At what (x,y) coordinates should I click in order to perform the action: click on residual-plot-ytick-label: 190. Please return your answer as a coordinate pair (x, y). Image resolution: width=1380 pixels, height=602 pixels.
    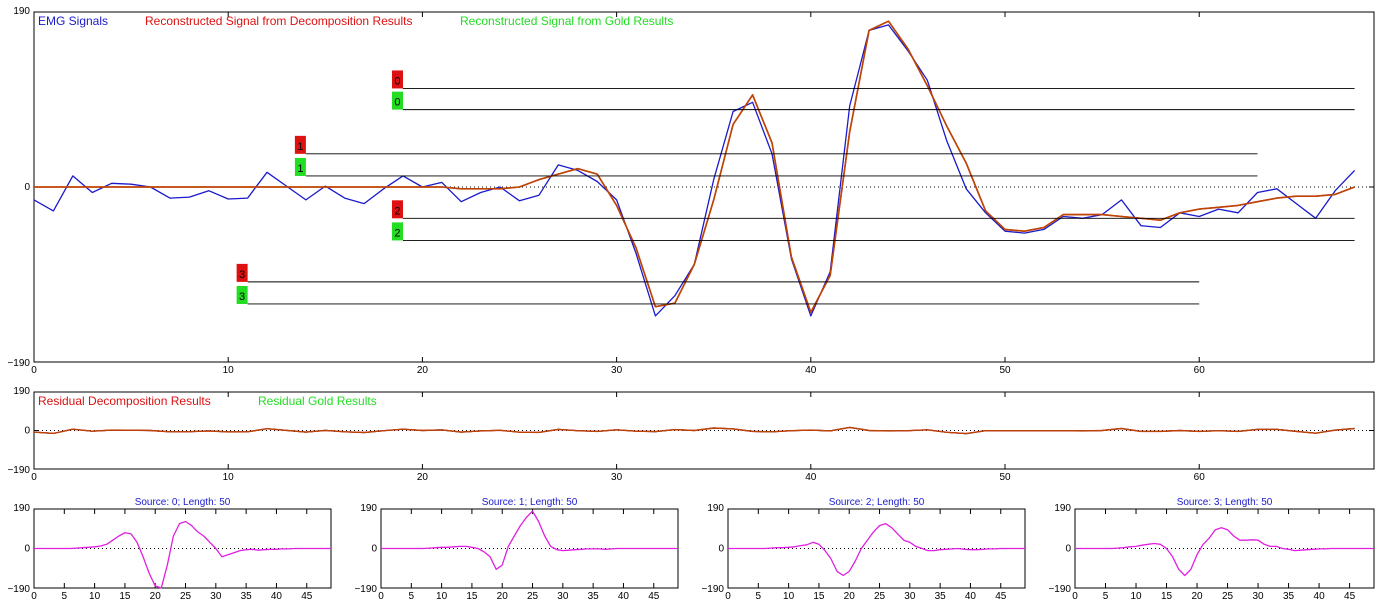
    Looking at the image, I should click on (21, 391).